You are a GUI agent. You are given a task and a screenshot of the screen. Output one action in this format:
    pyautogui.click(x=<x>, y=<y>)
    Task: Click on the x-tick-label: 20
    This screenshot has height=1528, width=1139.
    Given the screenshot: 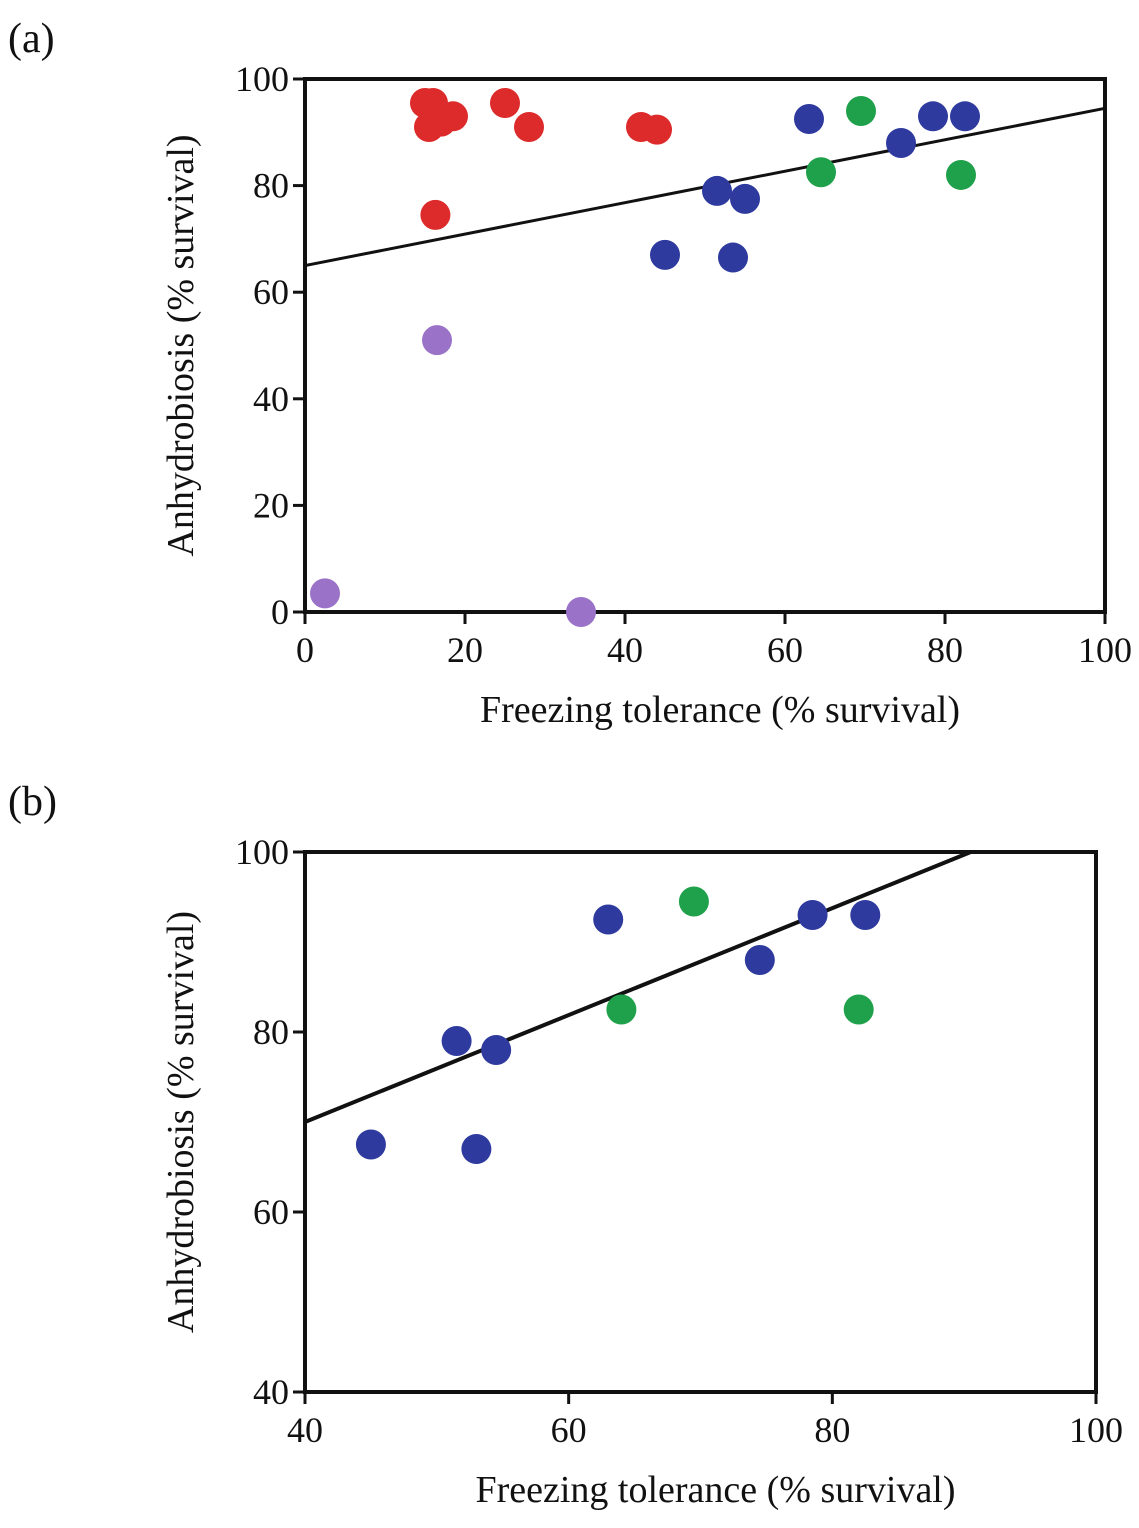 What is the action you would take?
    pyautogui.click(x=465, y=650)
    